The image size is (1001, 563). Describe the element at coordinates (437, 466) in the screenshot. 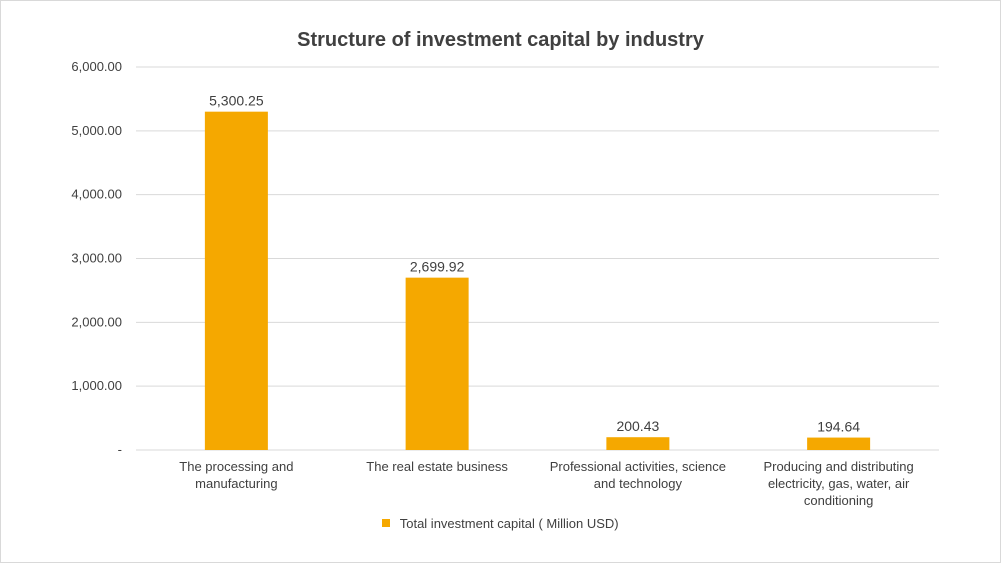

I see `x-tick-label: The real estate business` at that location.